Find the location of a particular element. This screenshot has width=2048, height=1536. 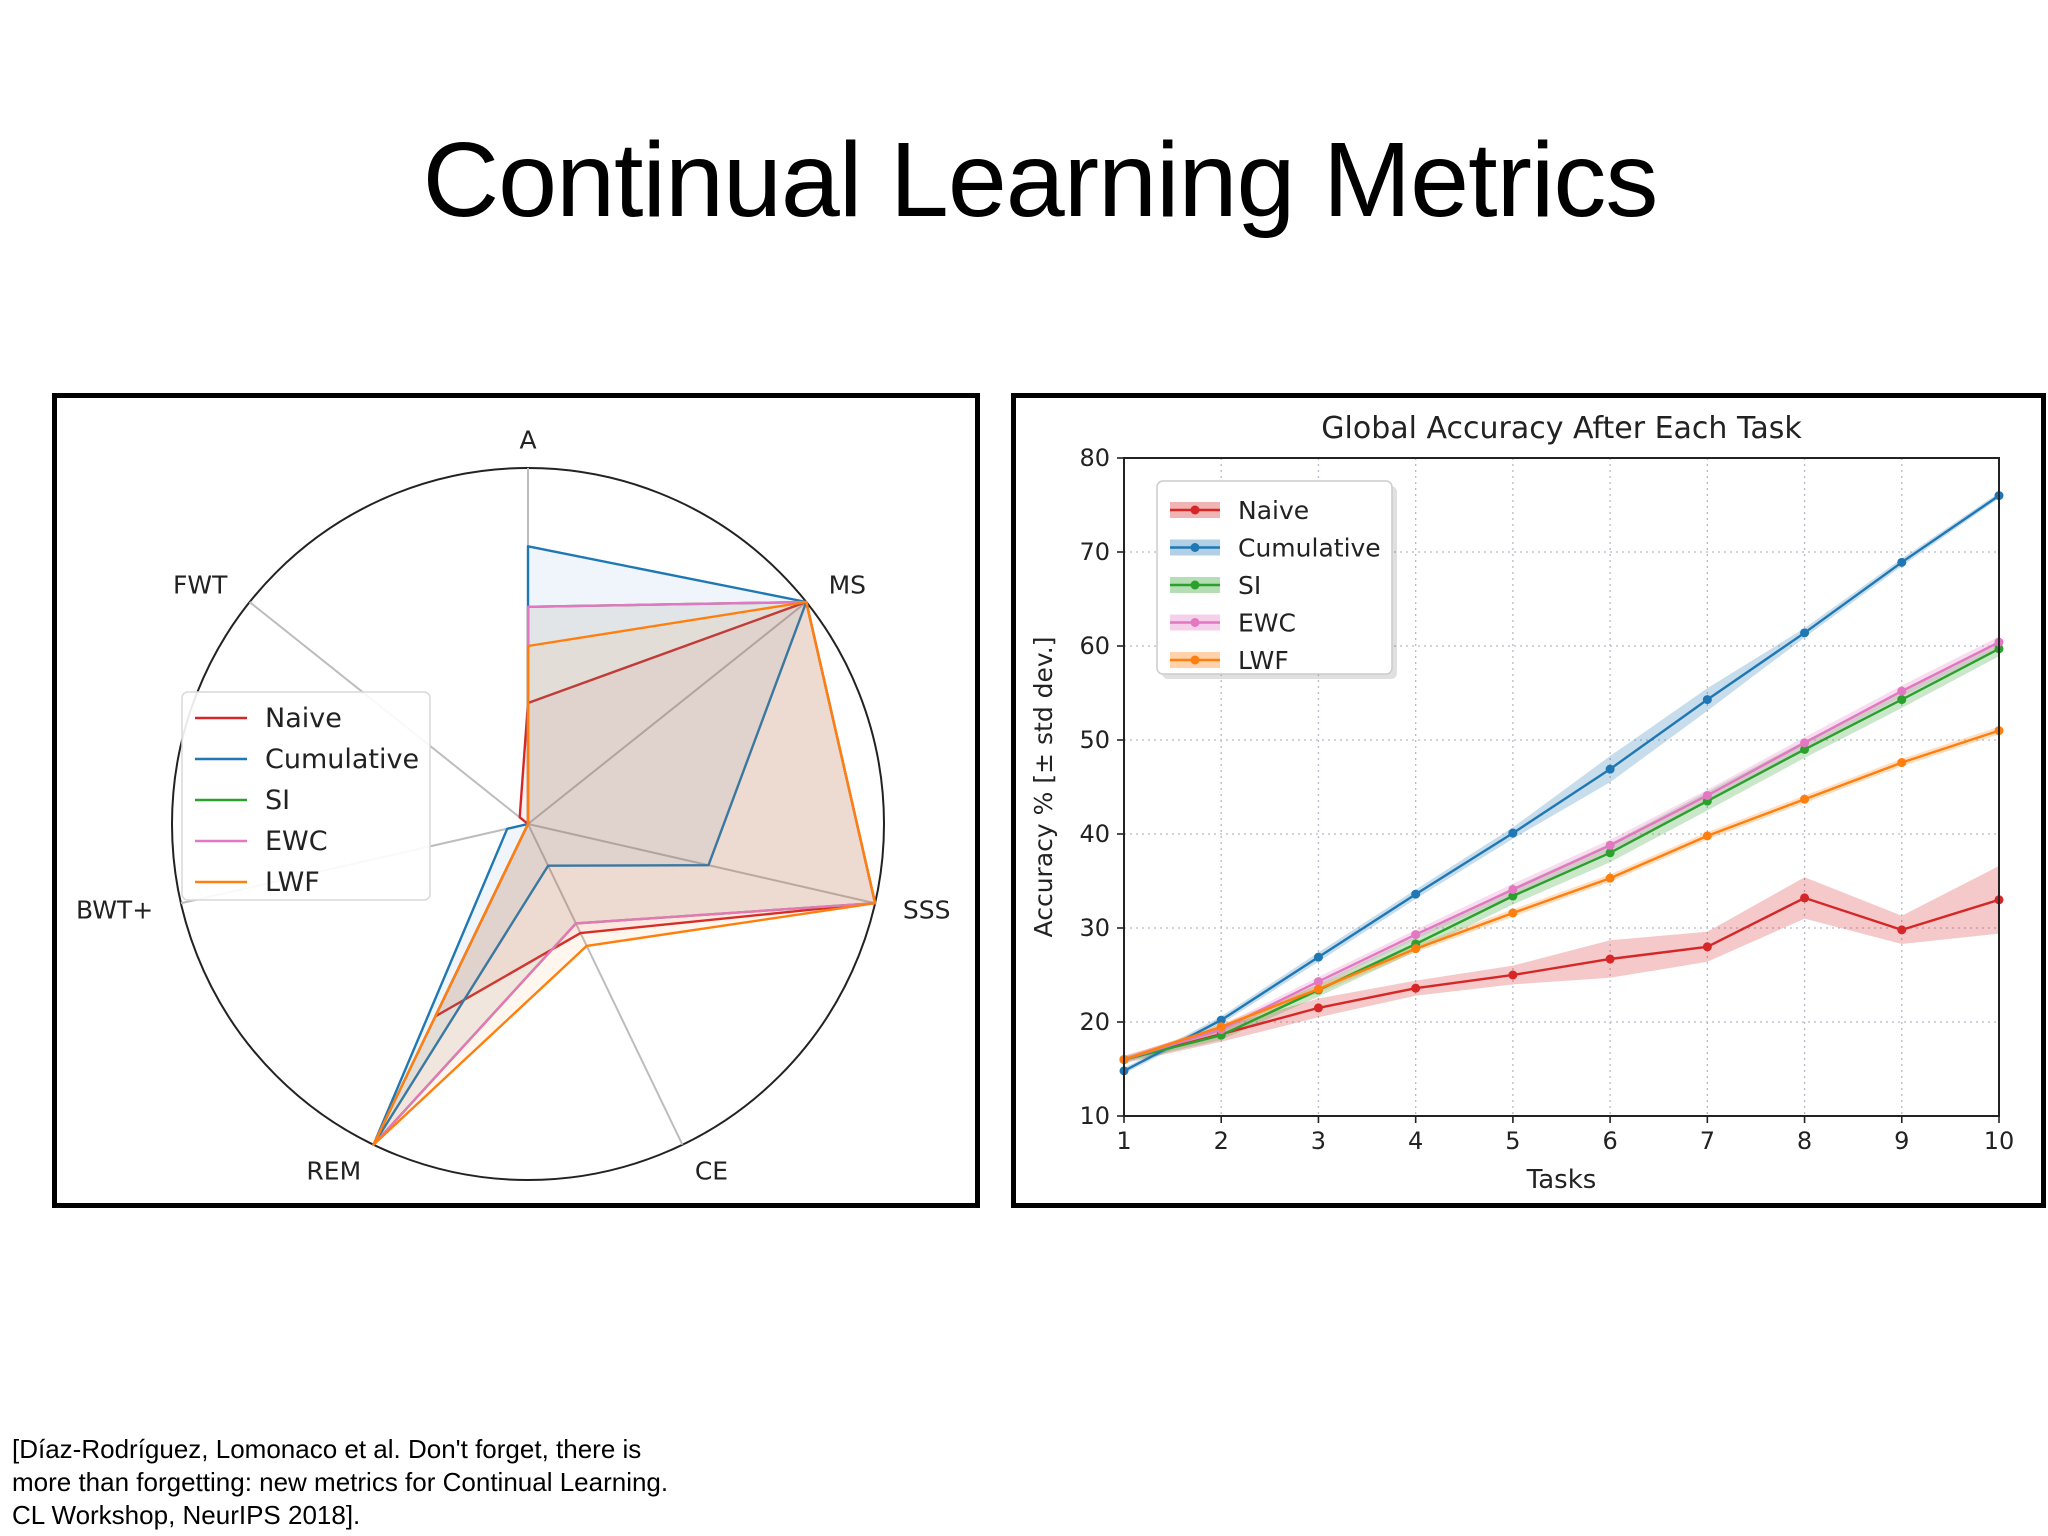

y-tick-label: 30 is located at coordinates (1094, 928).